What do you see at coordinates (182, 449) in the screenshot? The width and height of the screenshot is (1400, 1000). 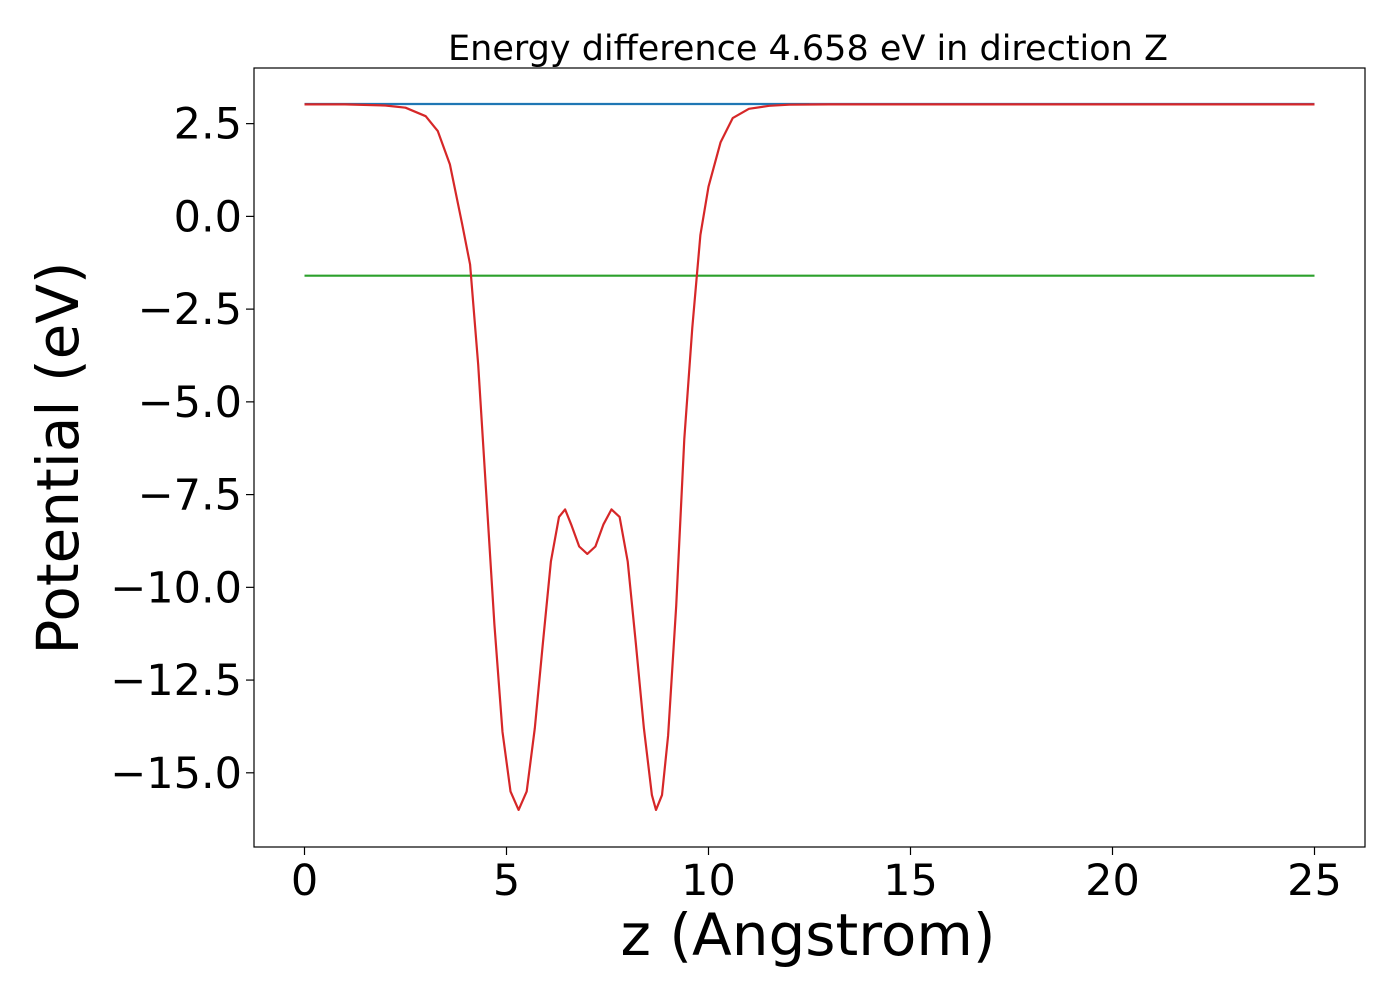 I see `y-axis: 2.5 0.0 −2.5 −5.0 −7.5 −10.0 −12.5 −15.0` at bounding box center [182, 449].